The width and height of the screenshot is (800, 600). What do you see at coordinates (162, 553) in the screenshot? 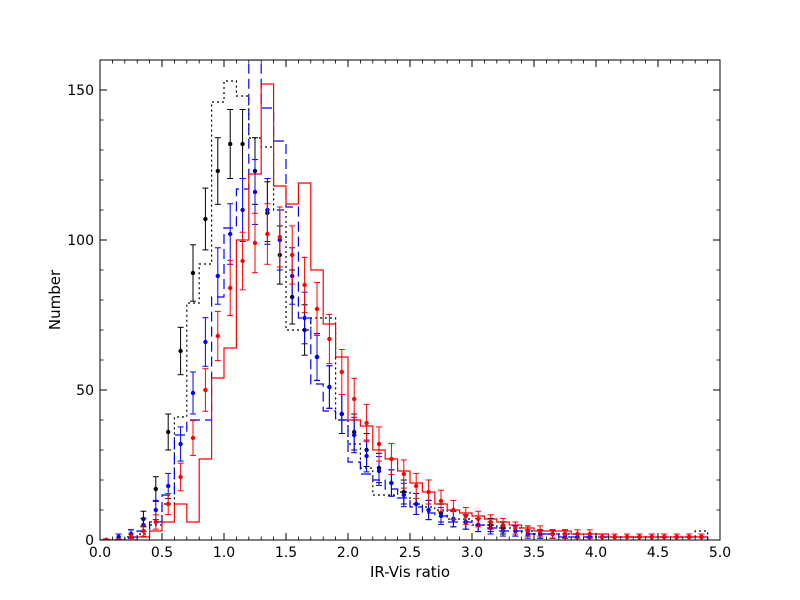
I see `x-tick-label: 0.5` at bounding box center [162, 553].